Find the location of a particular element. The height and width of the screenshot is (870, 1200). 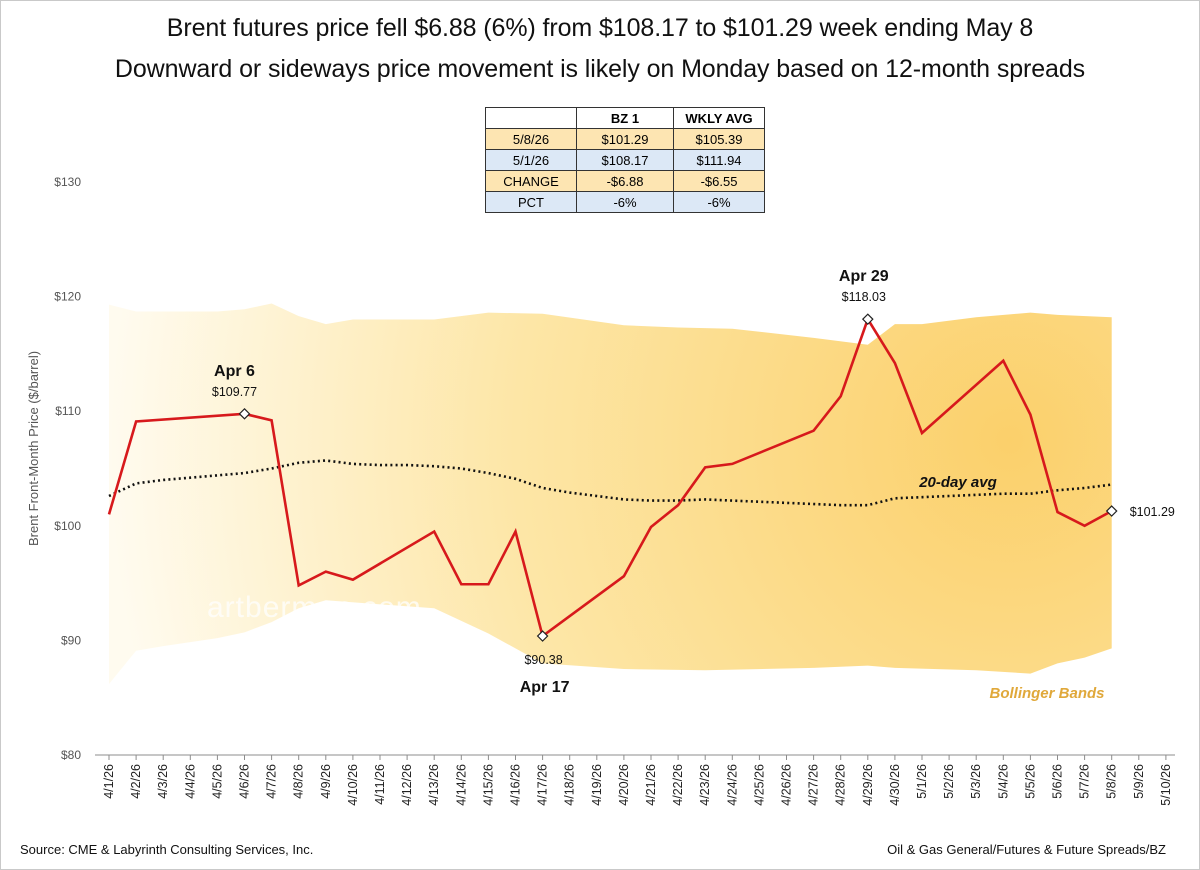

y-tick-label: $80 is located at coordinates (71, 755).